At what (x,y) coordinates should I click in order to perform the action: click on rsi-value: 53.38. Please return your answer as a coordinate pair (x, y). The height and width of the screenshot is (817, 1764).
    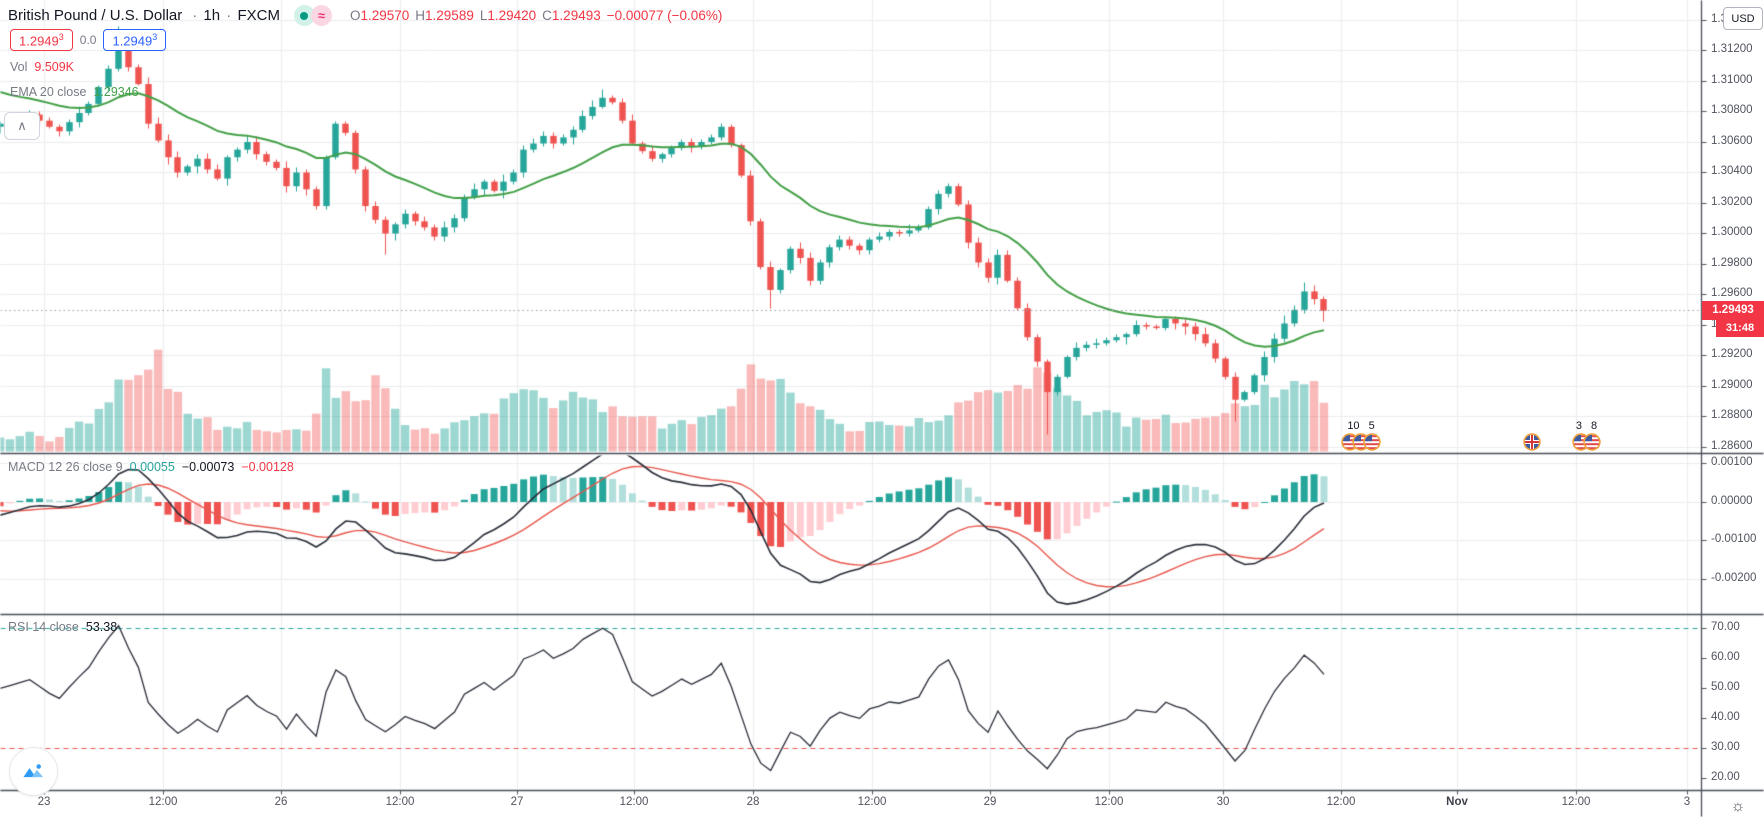
    Looking at the image, I should click on (101, 627).